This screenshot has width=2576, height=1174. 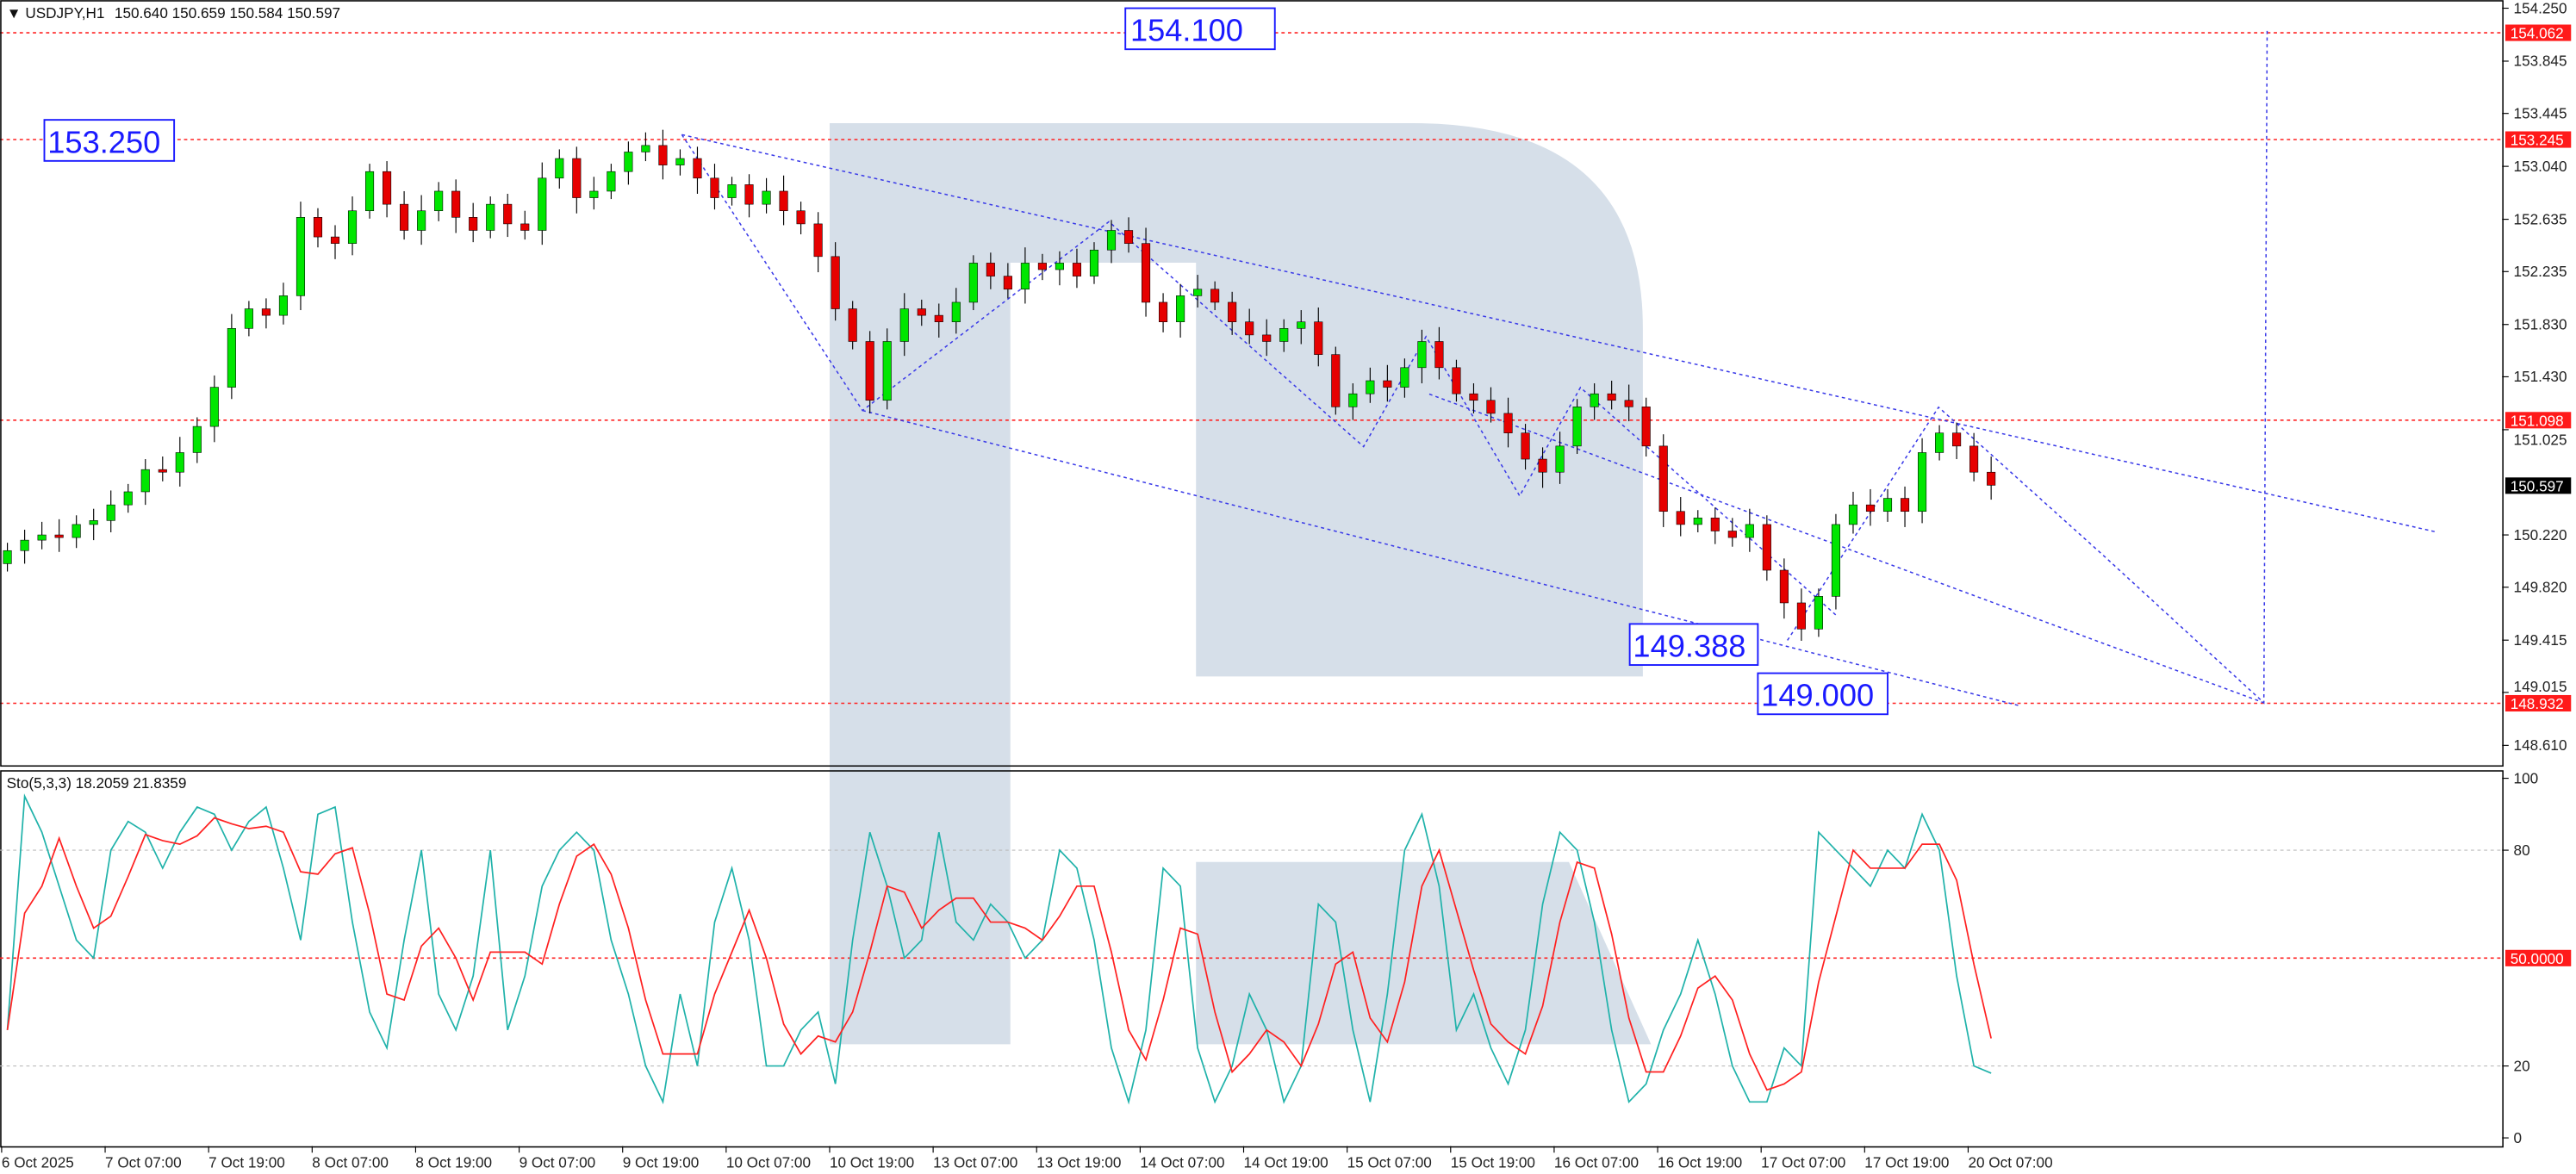 What do you see at coordinates (2541, 535) in the screenshot?
I see `price-tick: 150.220` at bounding box center [2541, 535].